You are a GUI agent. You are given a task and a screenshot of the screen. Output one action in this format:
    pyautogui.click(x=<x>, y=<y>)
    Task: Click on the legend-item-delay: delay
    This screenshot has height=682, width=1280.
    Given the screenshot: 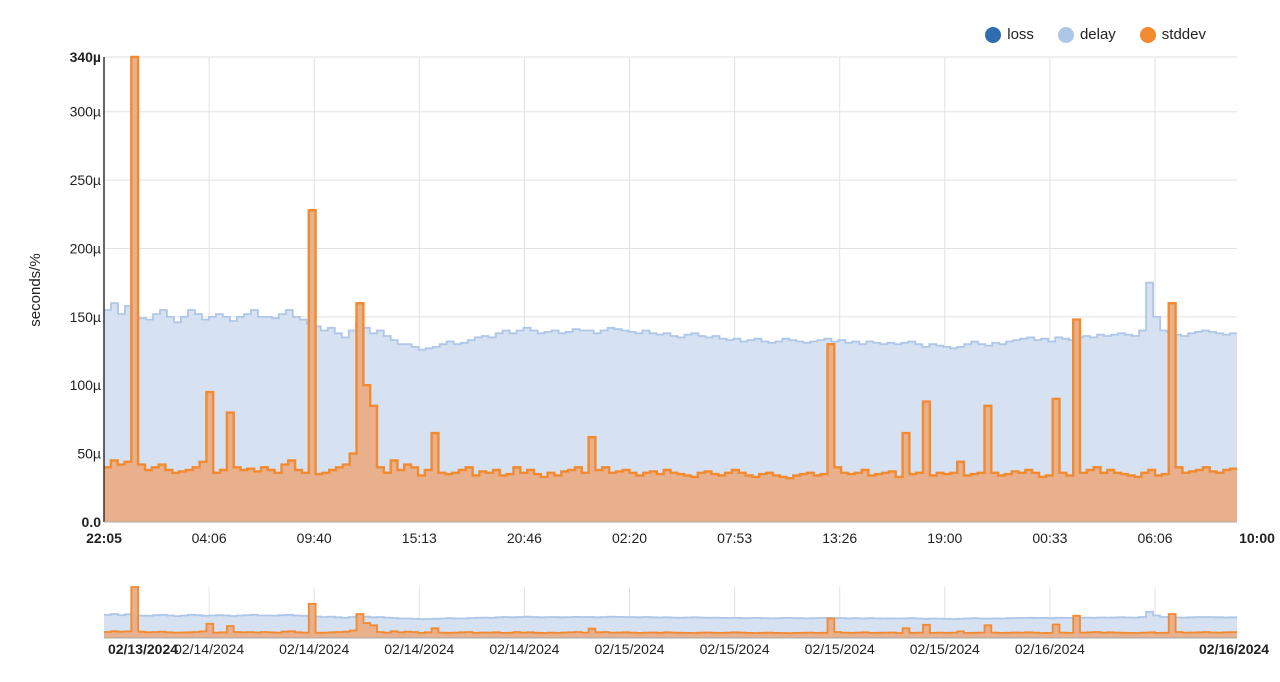 What is the action you would take?
    pyautogui.click(x=1086, y=34)
    